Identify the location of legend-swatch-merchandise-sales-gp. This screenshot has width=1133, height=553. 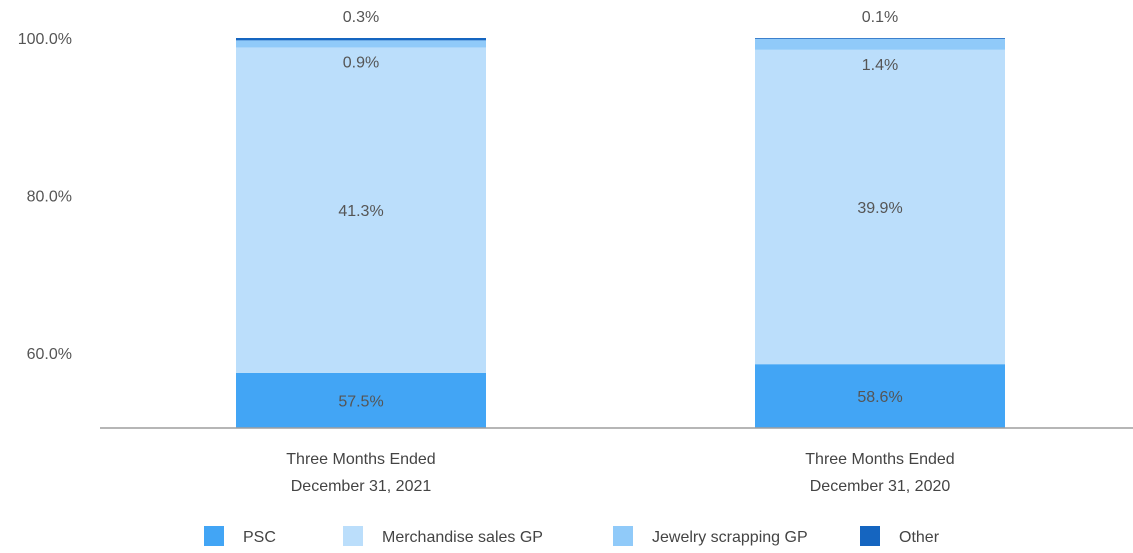
(353, 536).